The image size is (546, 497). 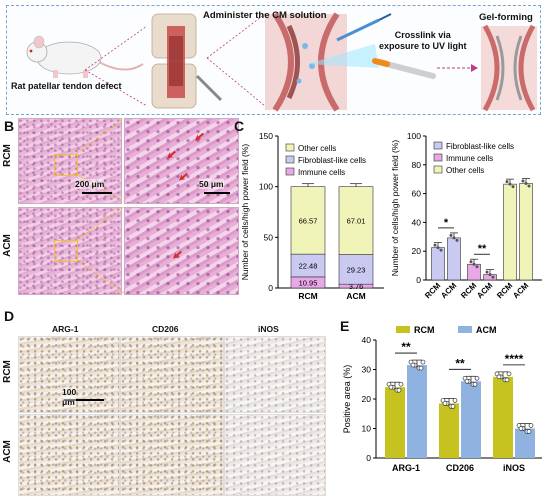 What do you see at coordinates (308, 266) in the screenshot?
I see `data-label: 22.48` at bounding box center [308, 266].